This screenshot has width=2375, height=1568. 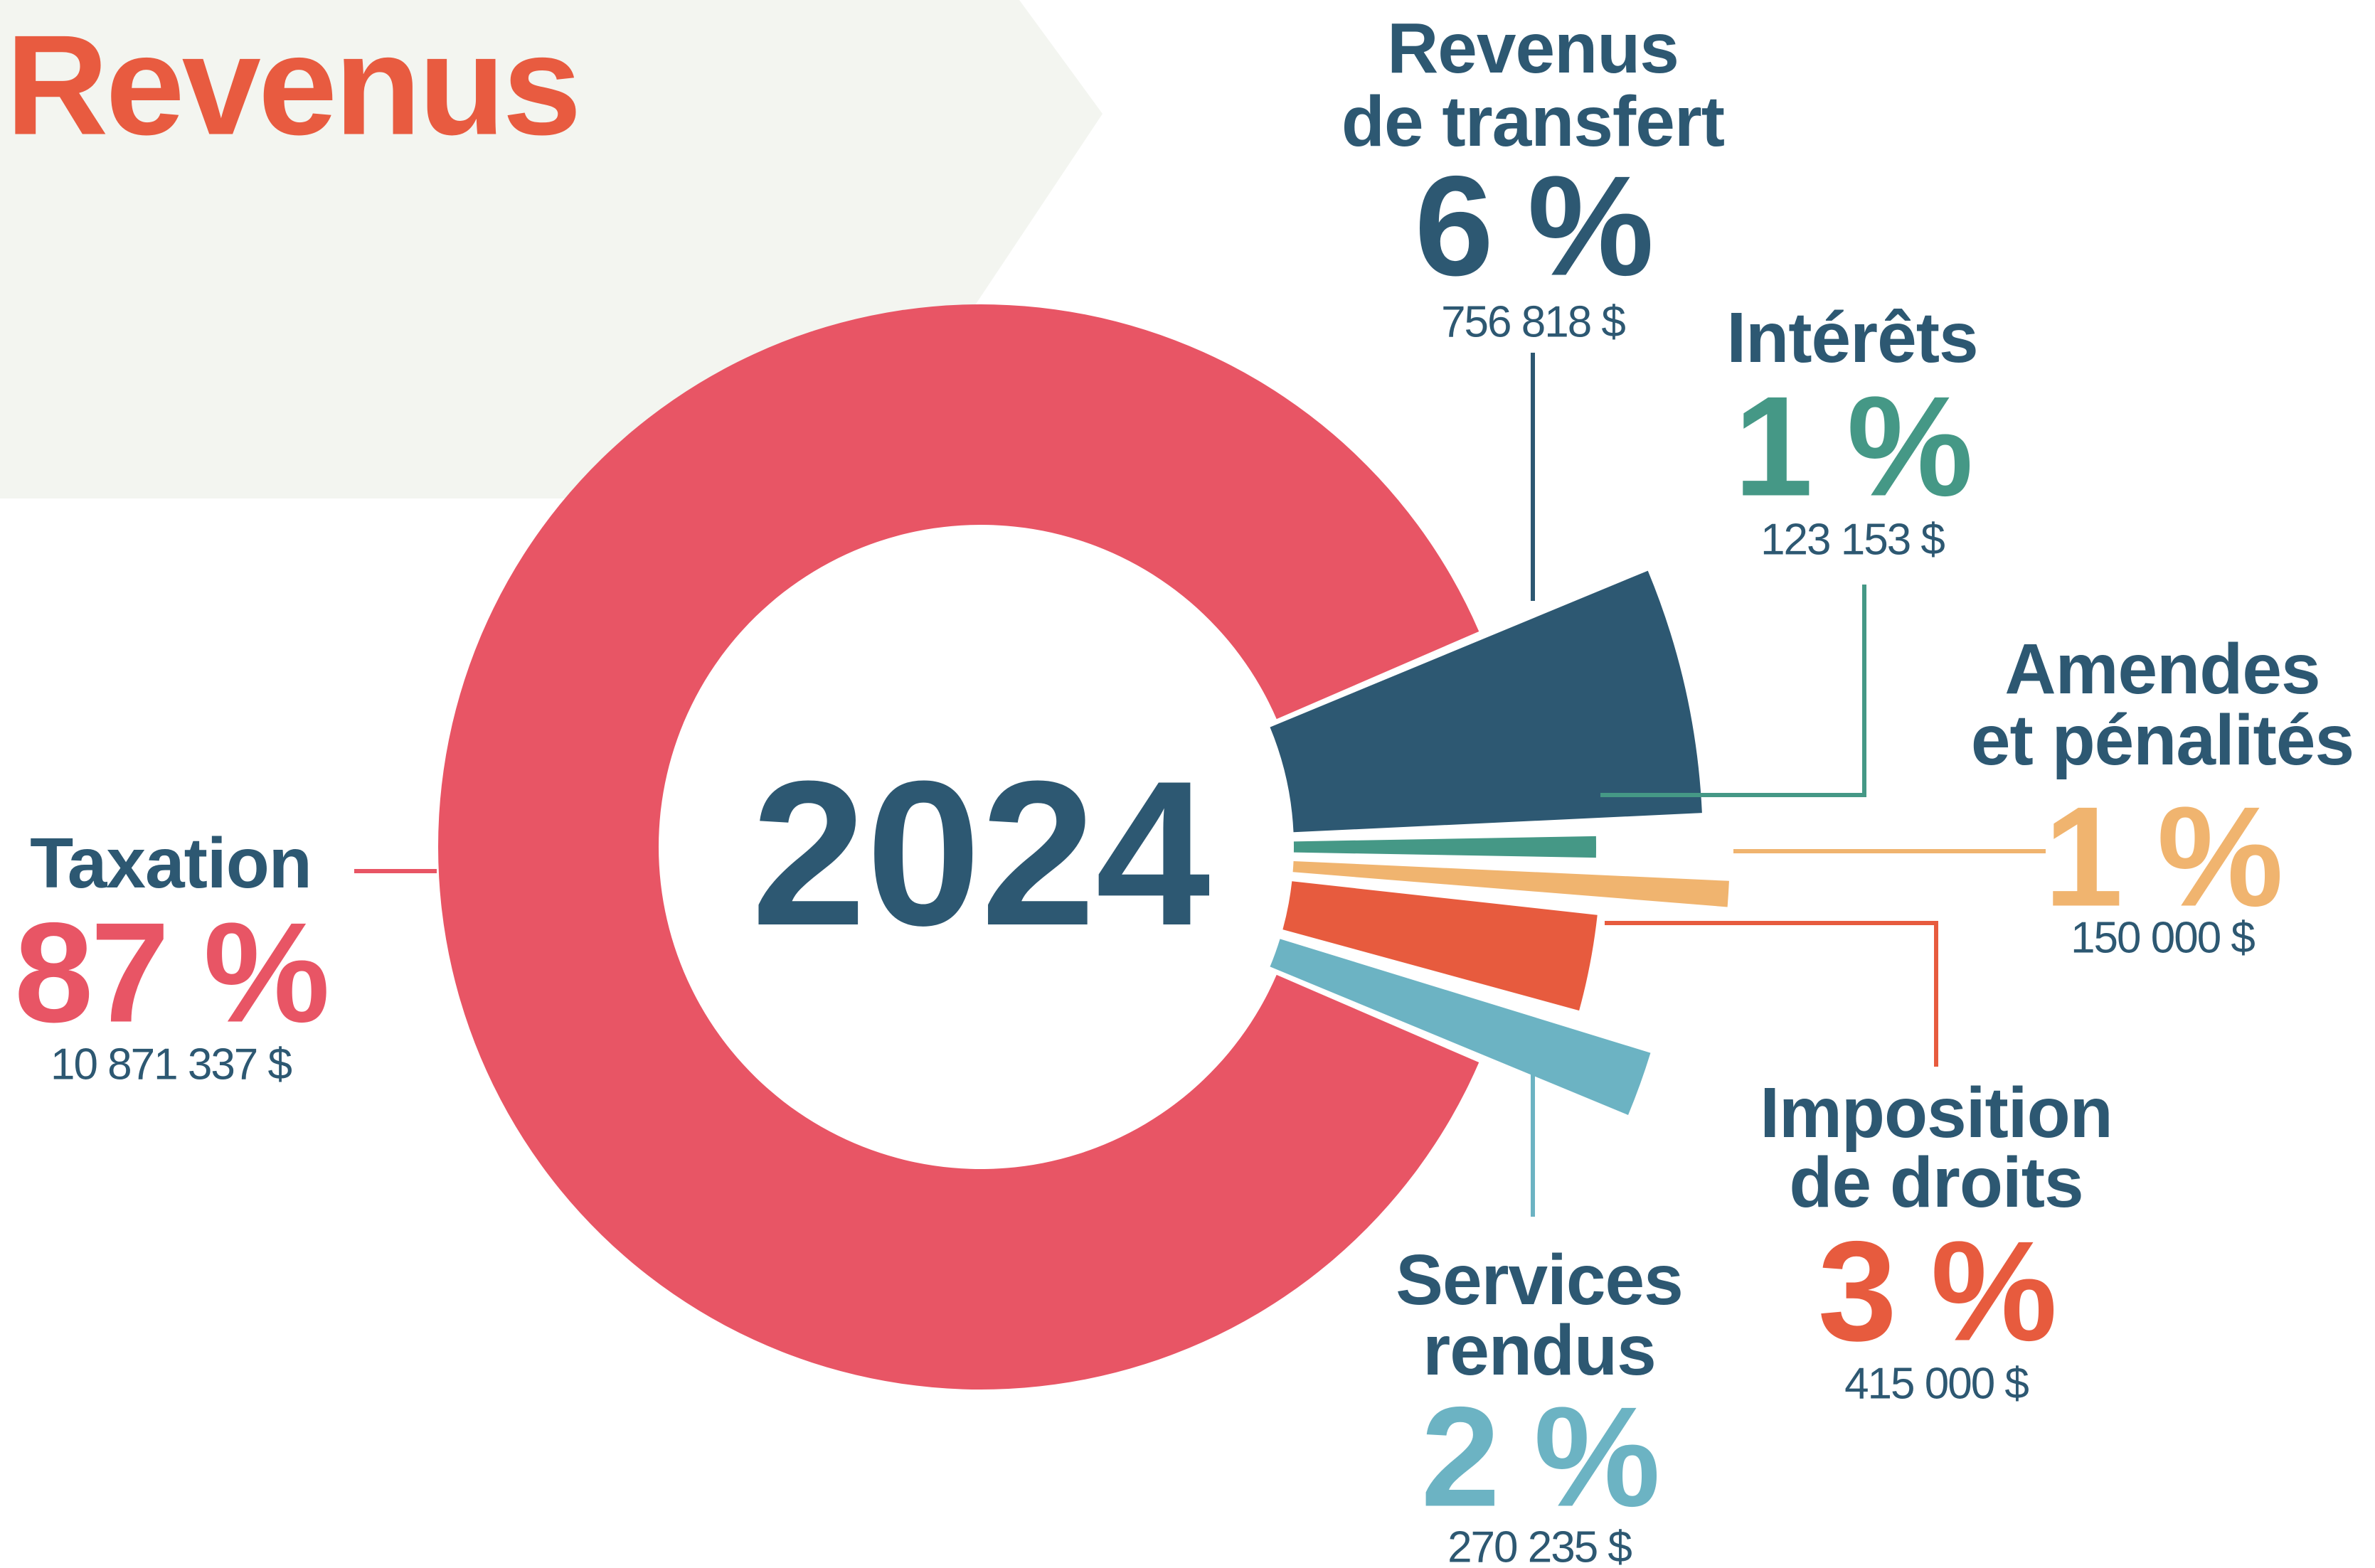 What do you see at coordinates (1936, 1113) in the screenshot?
I see `slice-name: Imposition` at bounding box center [1936, 1113].